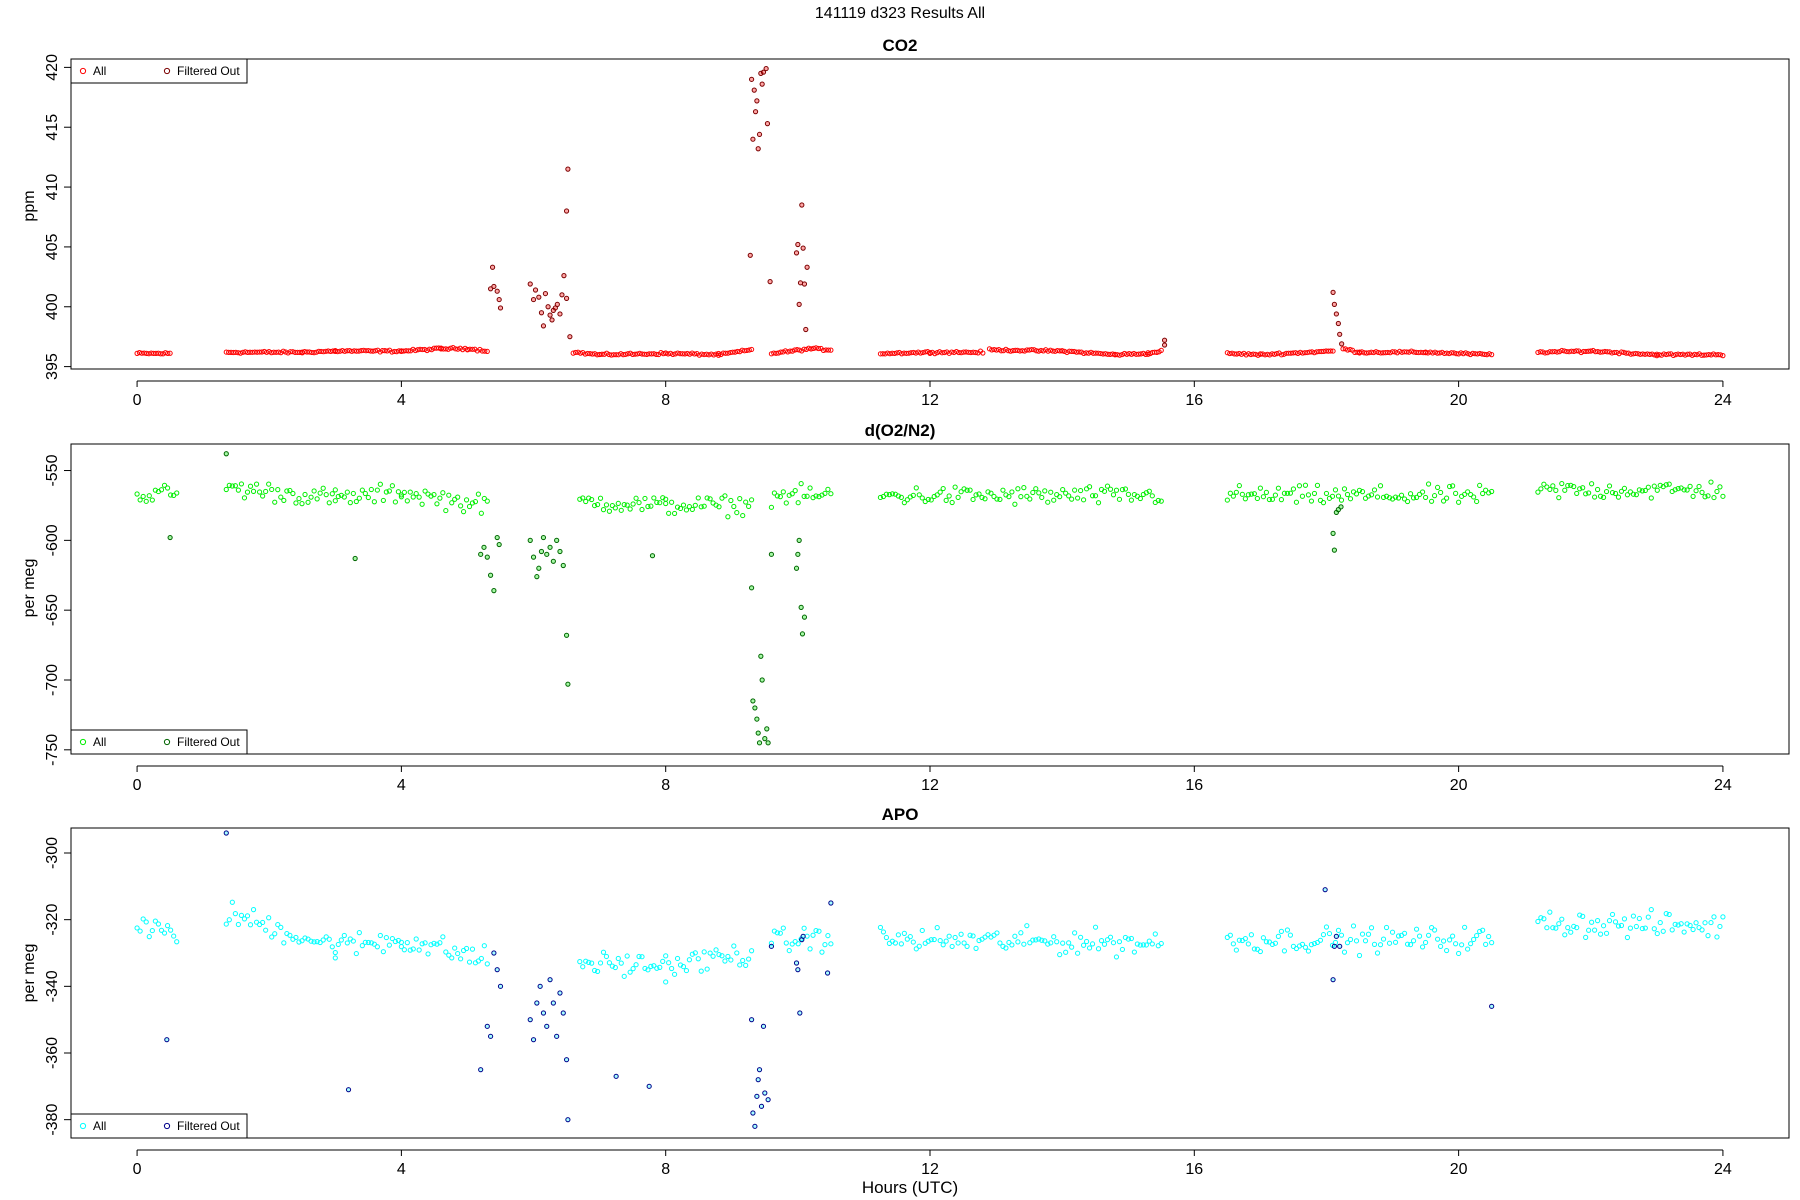 The height and width of the screenshot is (1200, 1800). What do you see at coordinates (52, 246) in the screenshot?
I see `y-tick-label: 405` at bounding box center [52, 246].